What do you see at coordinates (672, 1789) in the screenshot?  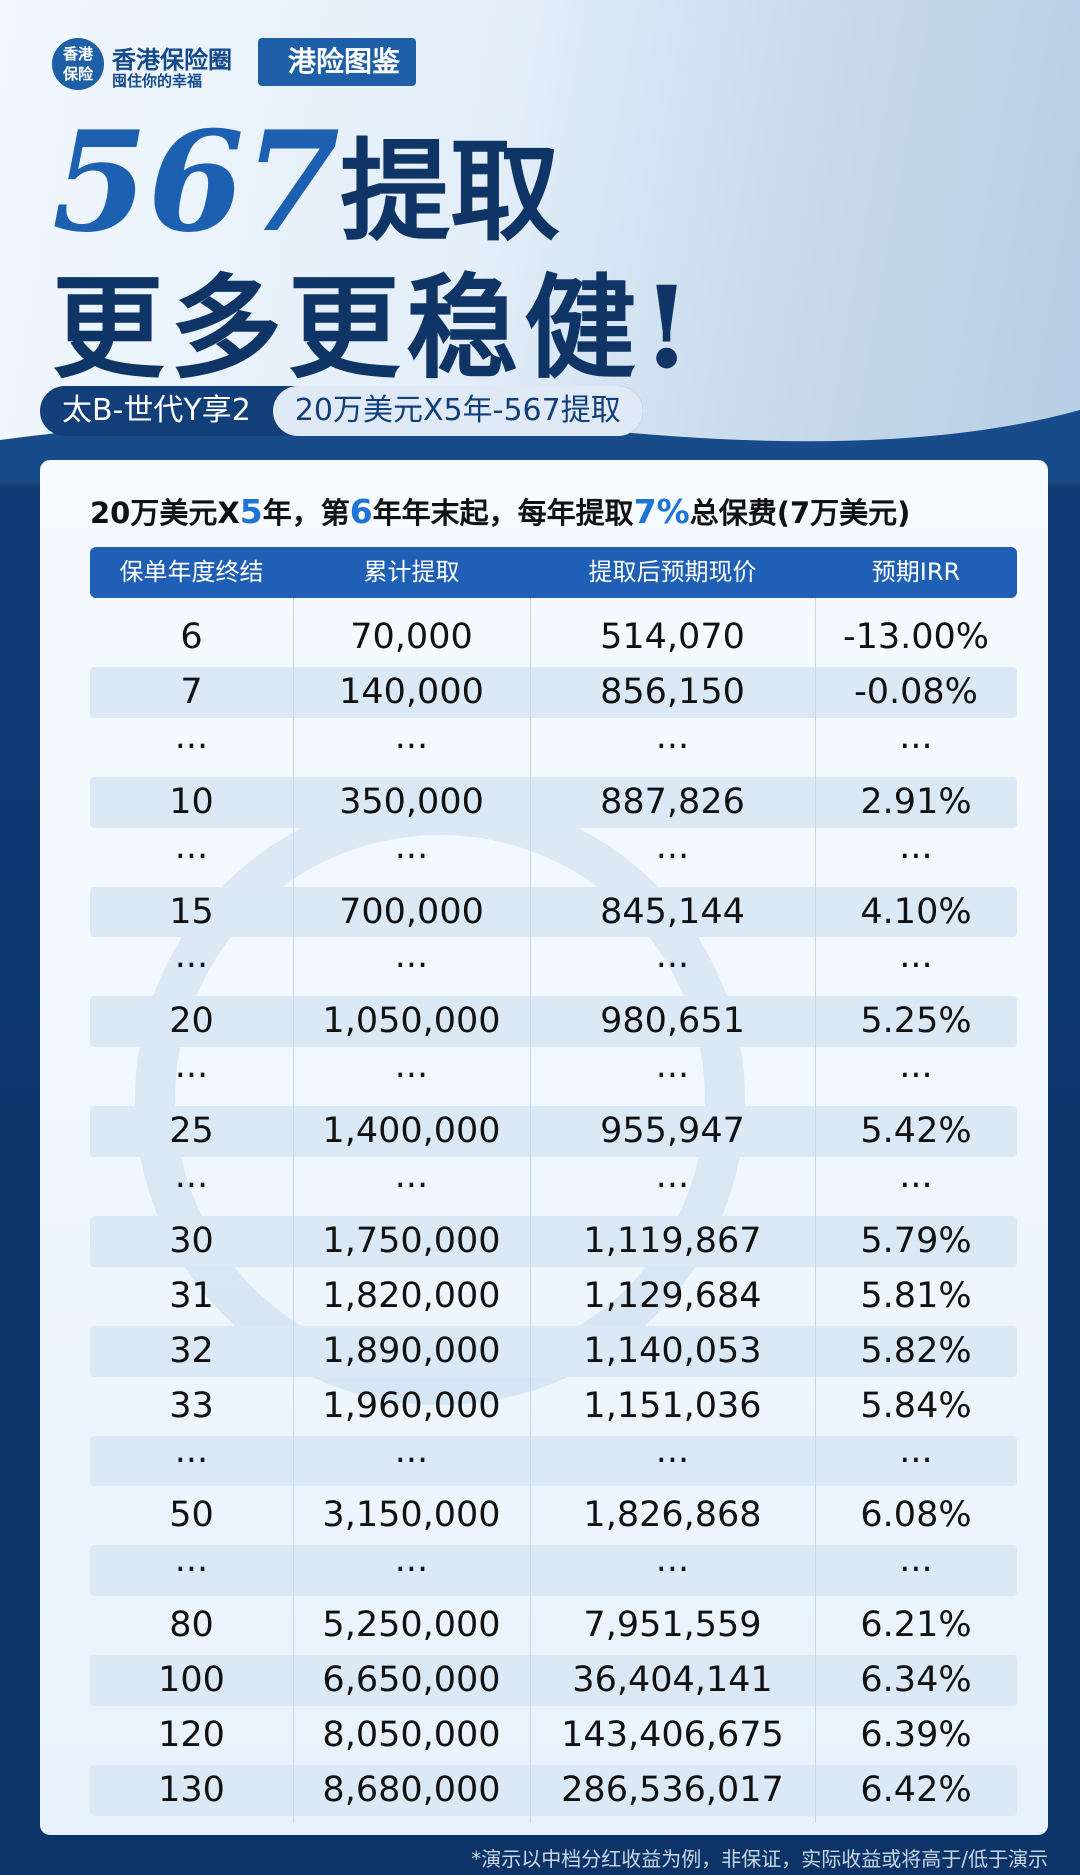 I see `table-cell: 286,536,017` at bounding box center [672, 1789].